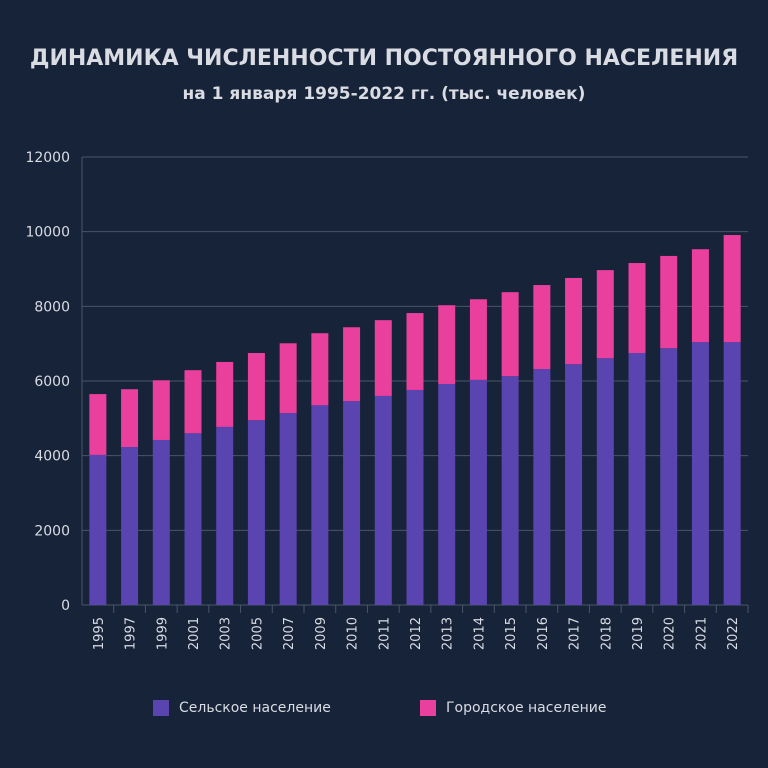 The image size is (768, 768). Describe the element at coordinates (384, 710) in the screenshot. I see `legend: Сельское население Городское население` at that location.